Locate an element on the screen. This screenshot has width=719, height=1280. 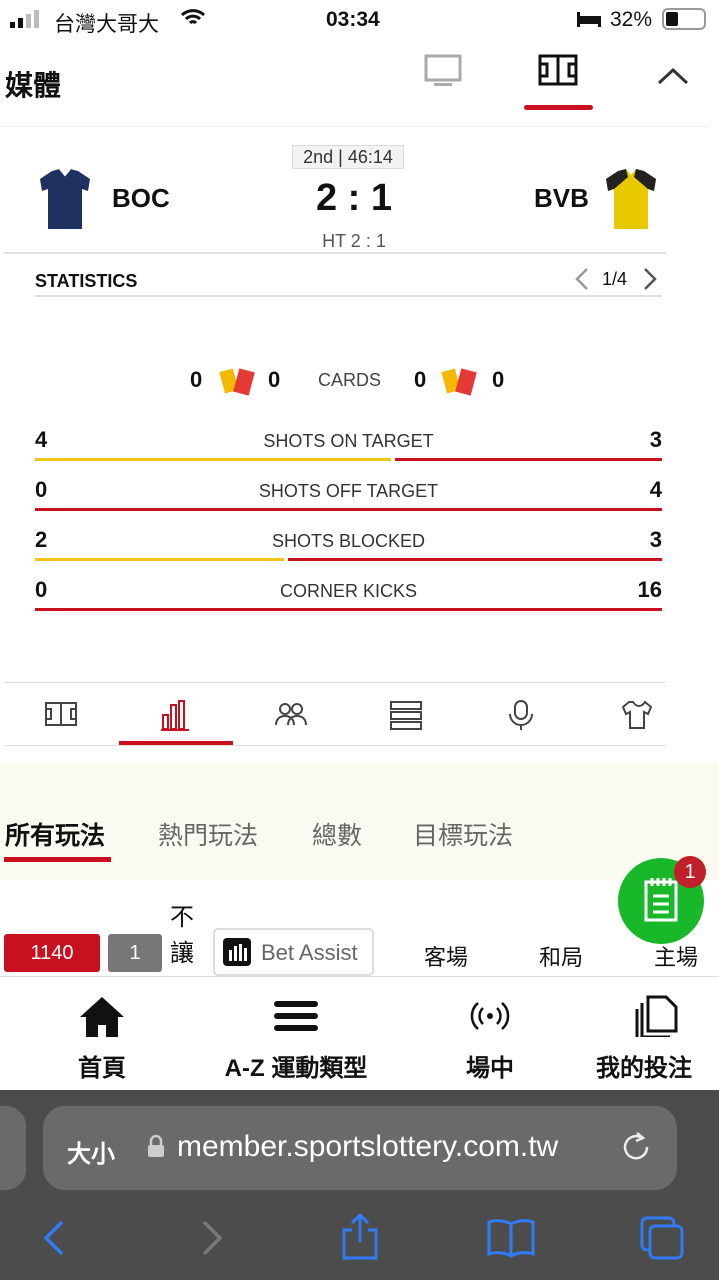
media-tab-lineup is located at coordinates (291, 716).